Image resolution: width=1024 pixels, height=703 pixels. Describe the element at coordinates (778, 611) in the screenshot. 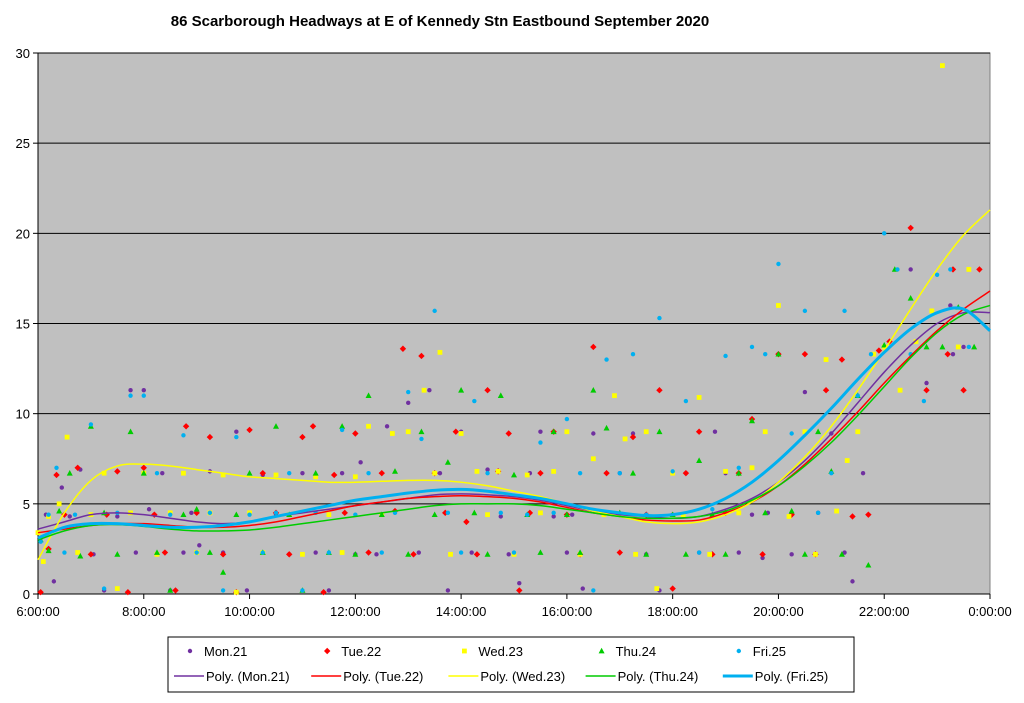

I see `x-tick-label: 20:00:00` at that location.